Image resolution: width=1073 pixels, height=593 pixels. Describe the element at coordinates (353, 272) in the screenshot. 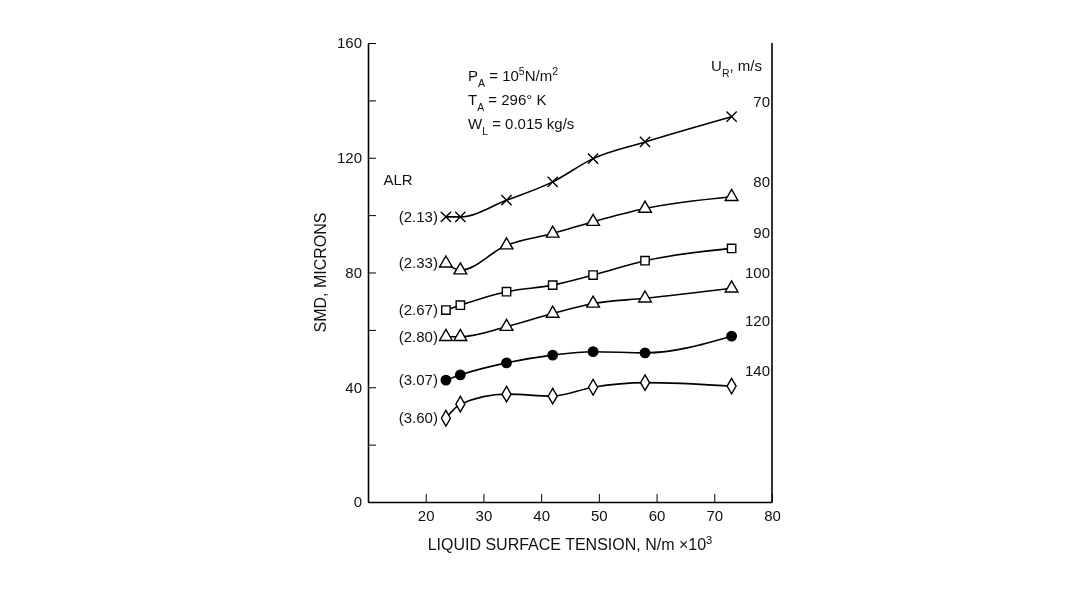

I see `y-tick-label: 80` at that location.